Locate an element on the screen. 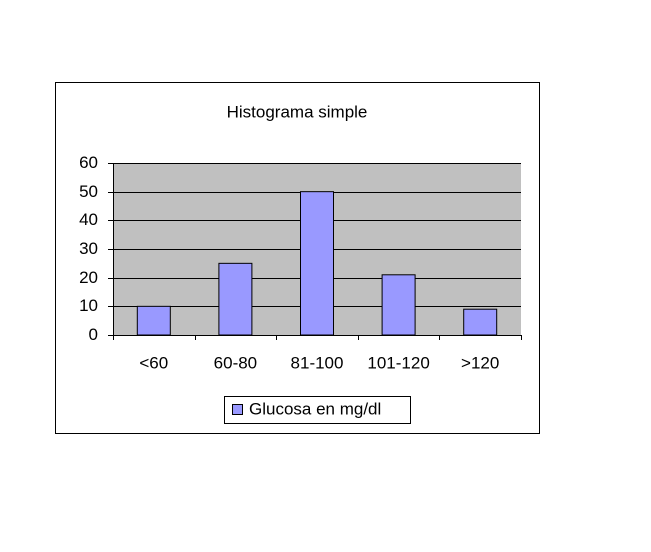  chart-title: Histograma simple is located at coordinates (297, 111).